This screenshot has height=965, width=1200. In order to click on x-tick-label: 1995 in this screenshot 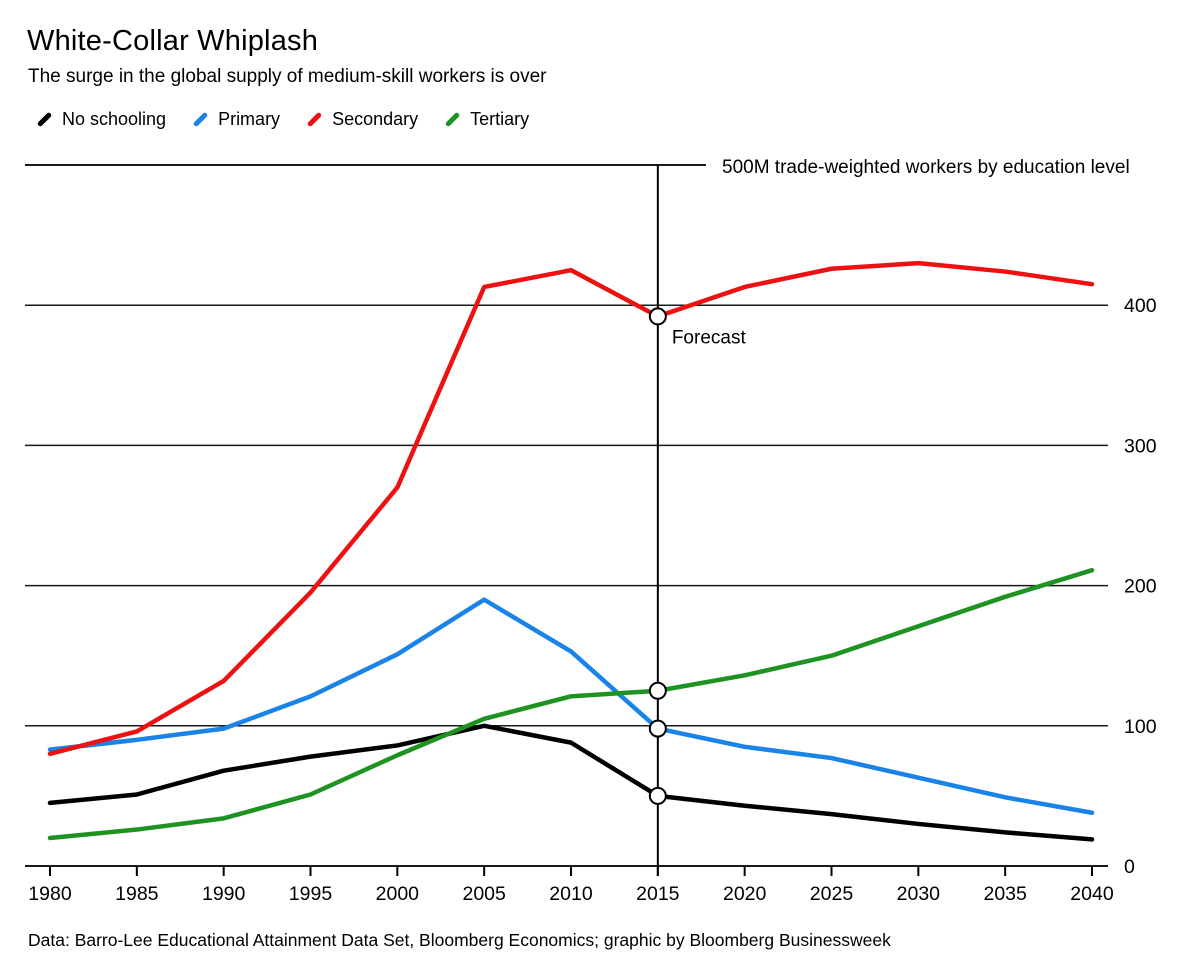, I will do `click(311, 894)`.